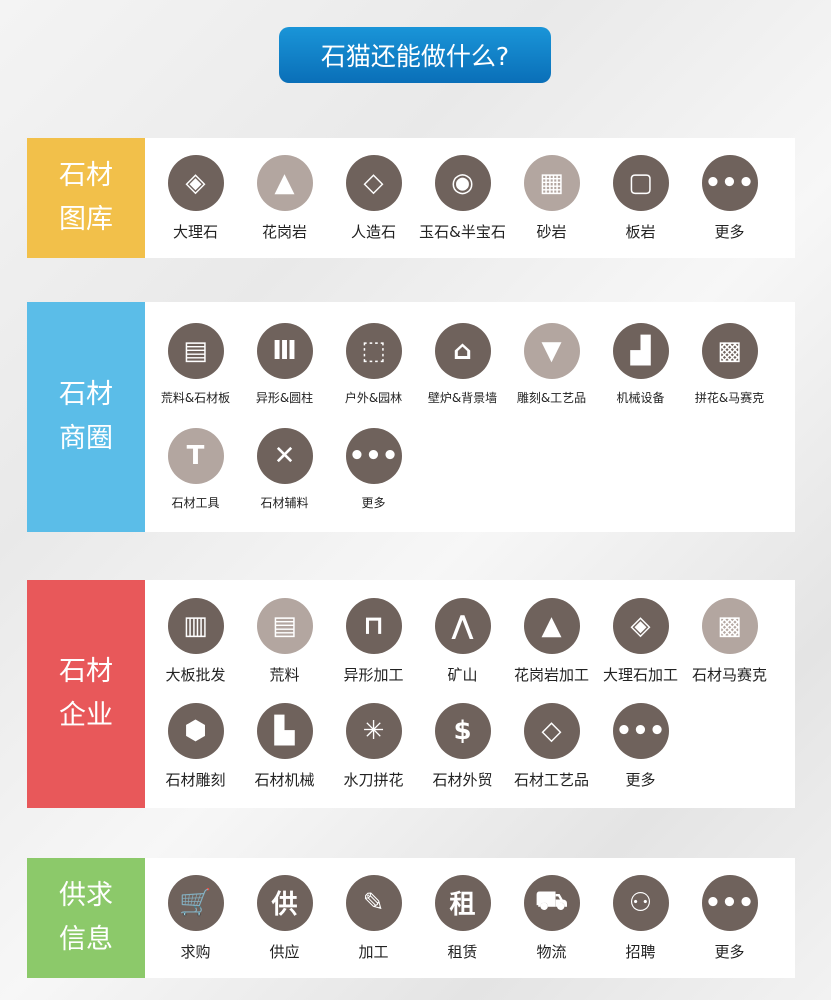 This screenshot has height=1000, width=831. I want to click on item-label: 供应, so click(284, 951).